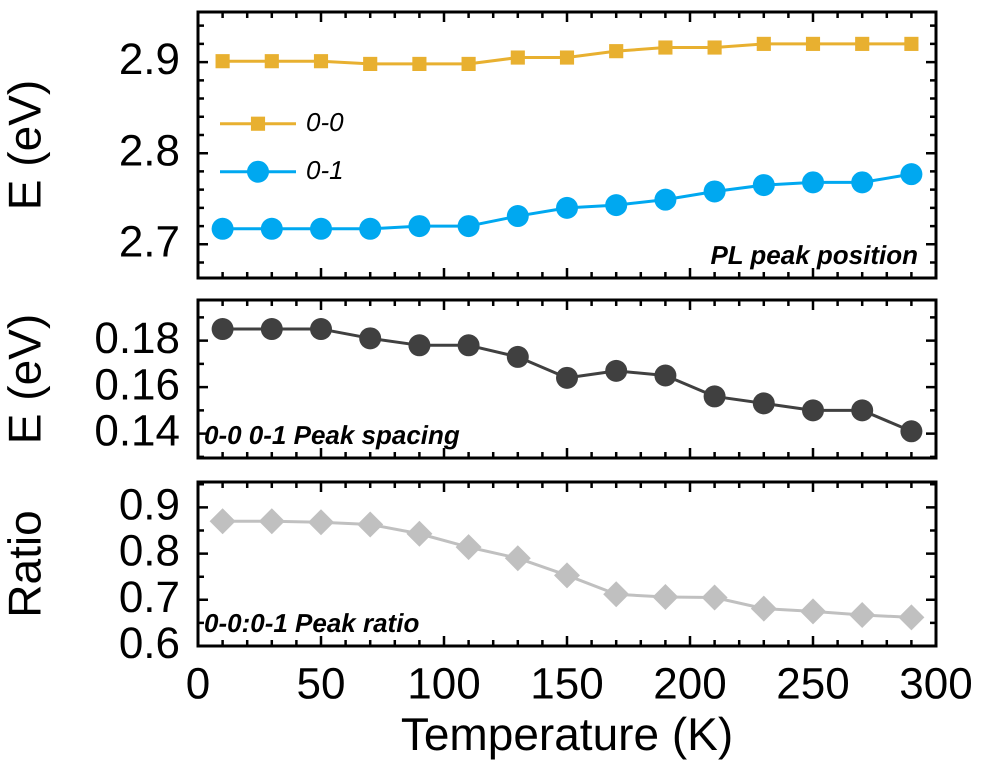  What do you see at coordinates (567, 734) in the screenshot?
I see `x-axis-title: Temperature (K)` at bounding box center [567, 734].